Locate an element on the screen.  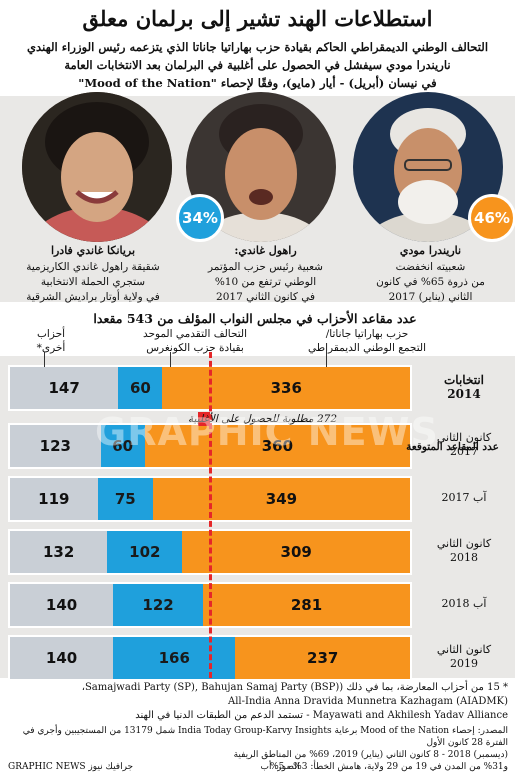
desc-line: الثاني (يناير) 2017 is located at coordinates (430, 297).